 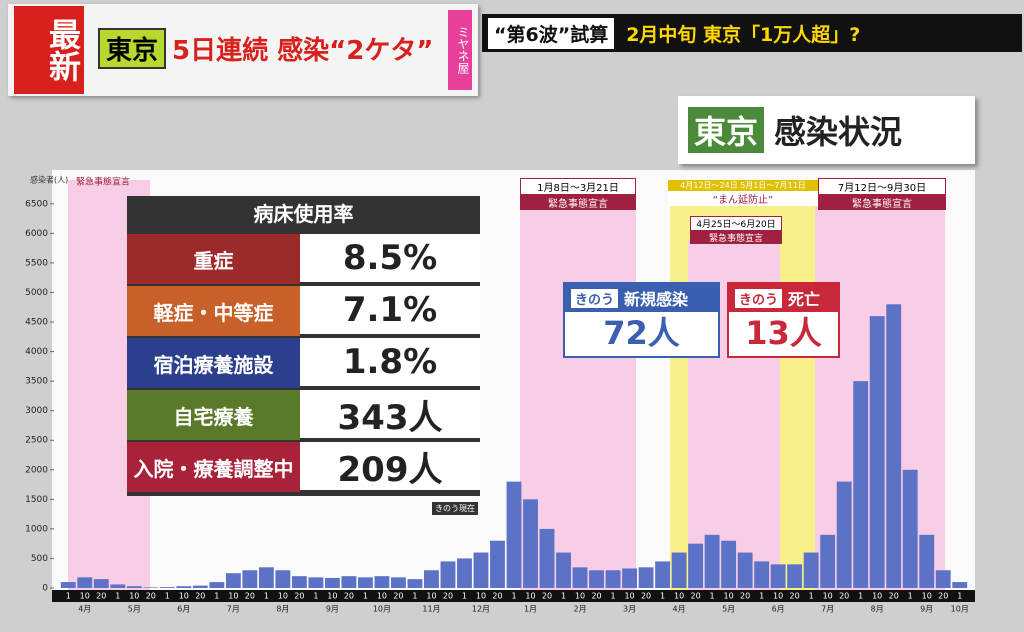 I want to click on x-axis-strip, so click(x=513, y=596).